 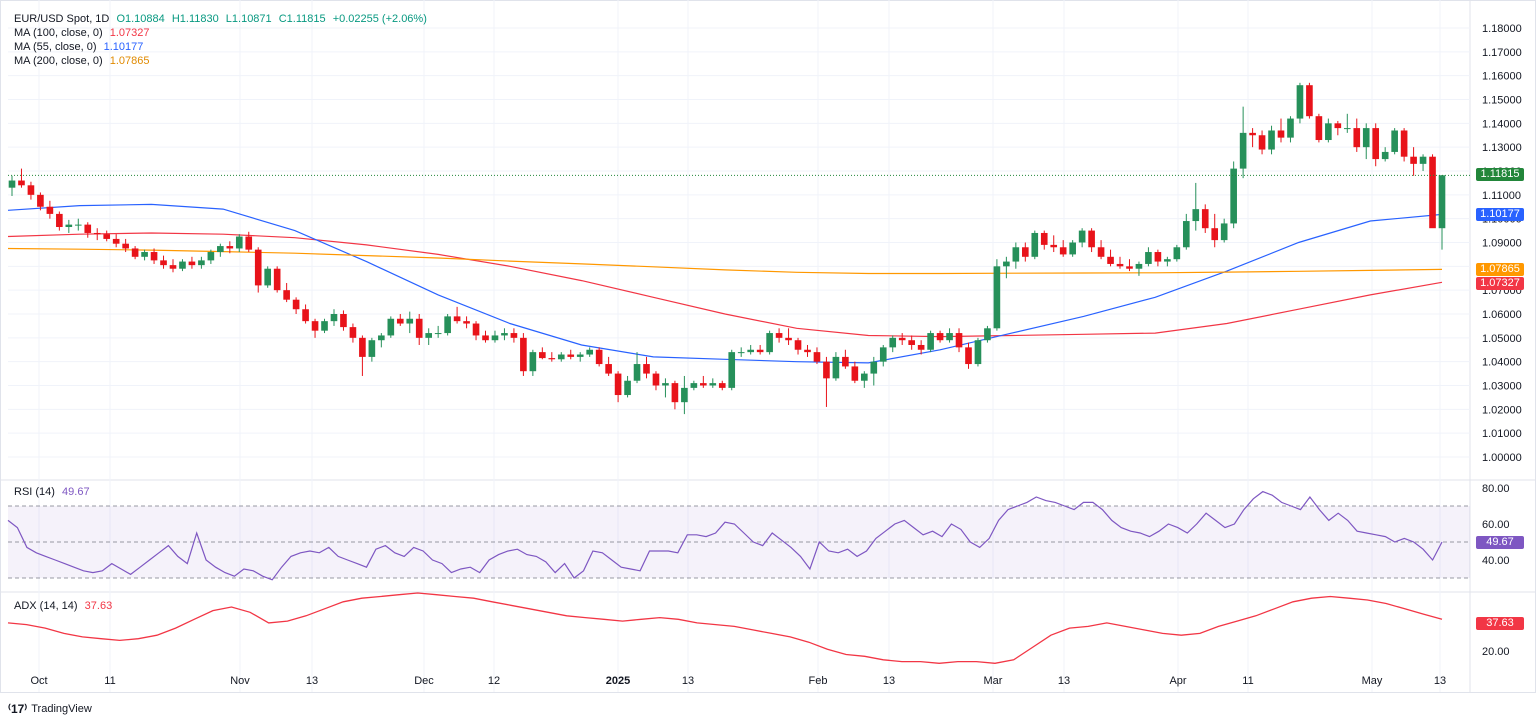 What do you see at coordinates (54, 493) in the screenshot?
I see `rsi-legend: RSI (14) 49.67` at bounding box center [54, 493].